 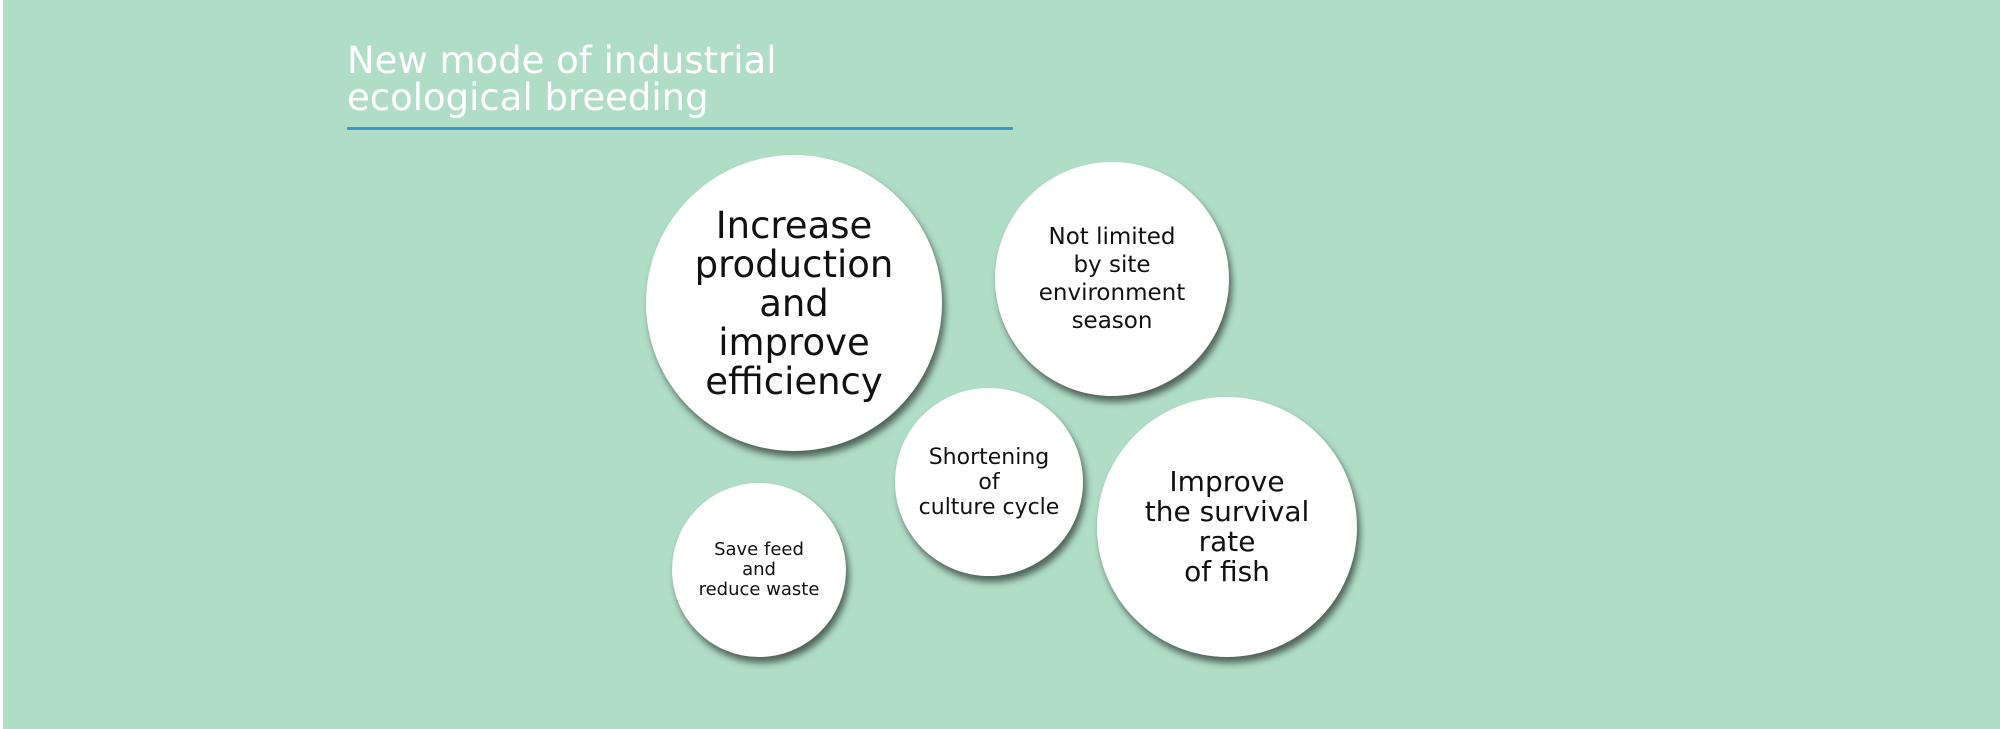 I want to click on bubble-text-line: Increase, so click(x=794, y=225).